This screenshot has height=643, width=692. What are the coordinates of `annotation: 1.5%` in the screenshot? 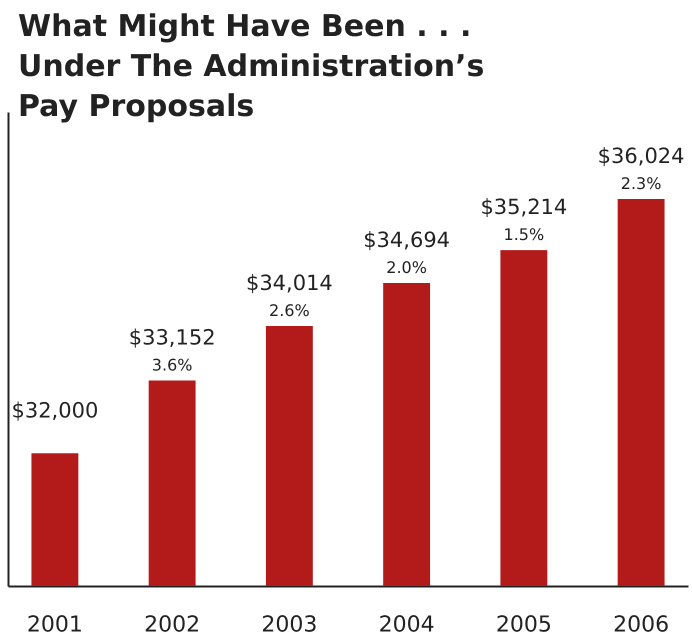 It's located at (524, 234).